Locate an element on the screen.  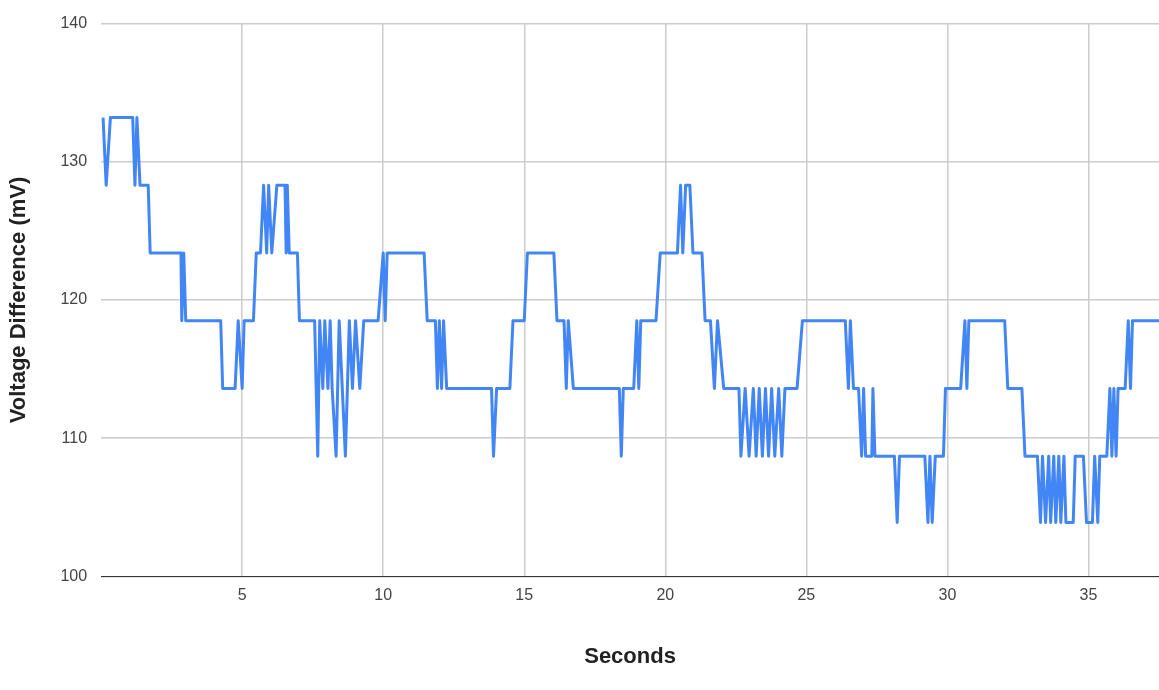
y-tick-label: 120 is located at coordinates (74, 299).